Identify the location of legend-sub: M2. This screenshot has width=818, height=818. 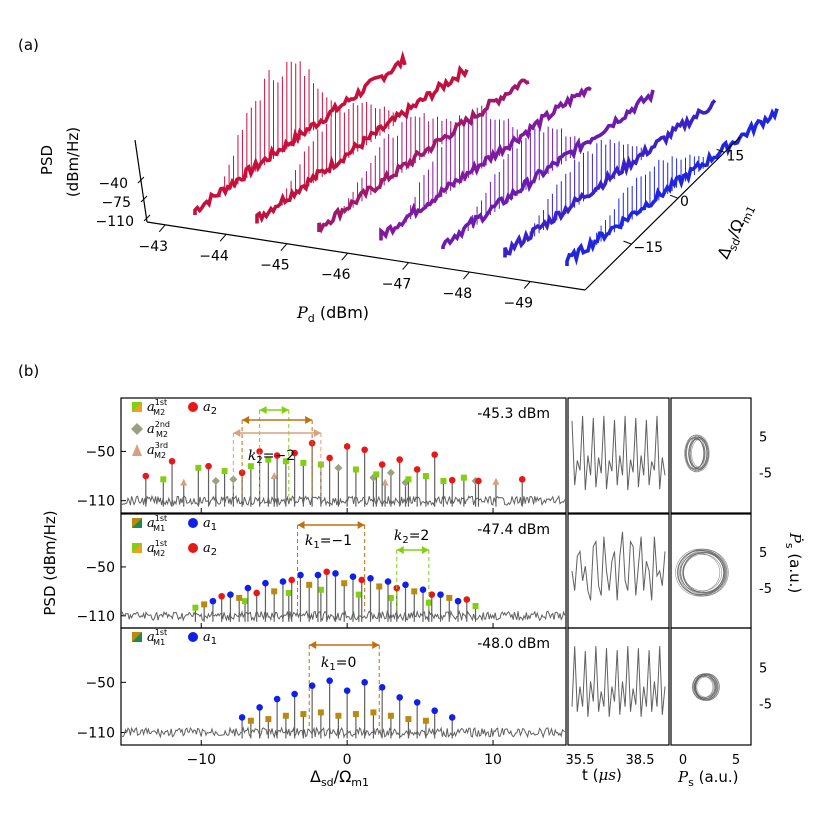
(162, 434).